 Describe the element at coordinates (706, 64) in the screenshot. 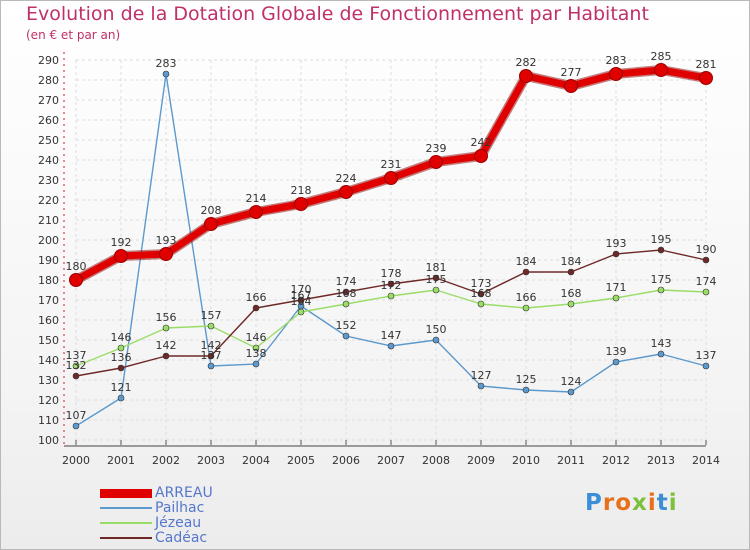

I see `data-label: 281` at that location.